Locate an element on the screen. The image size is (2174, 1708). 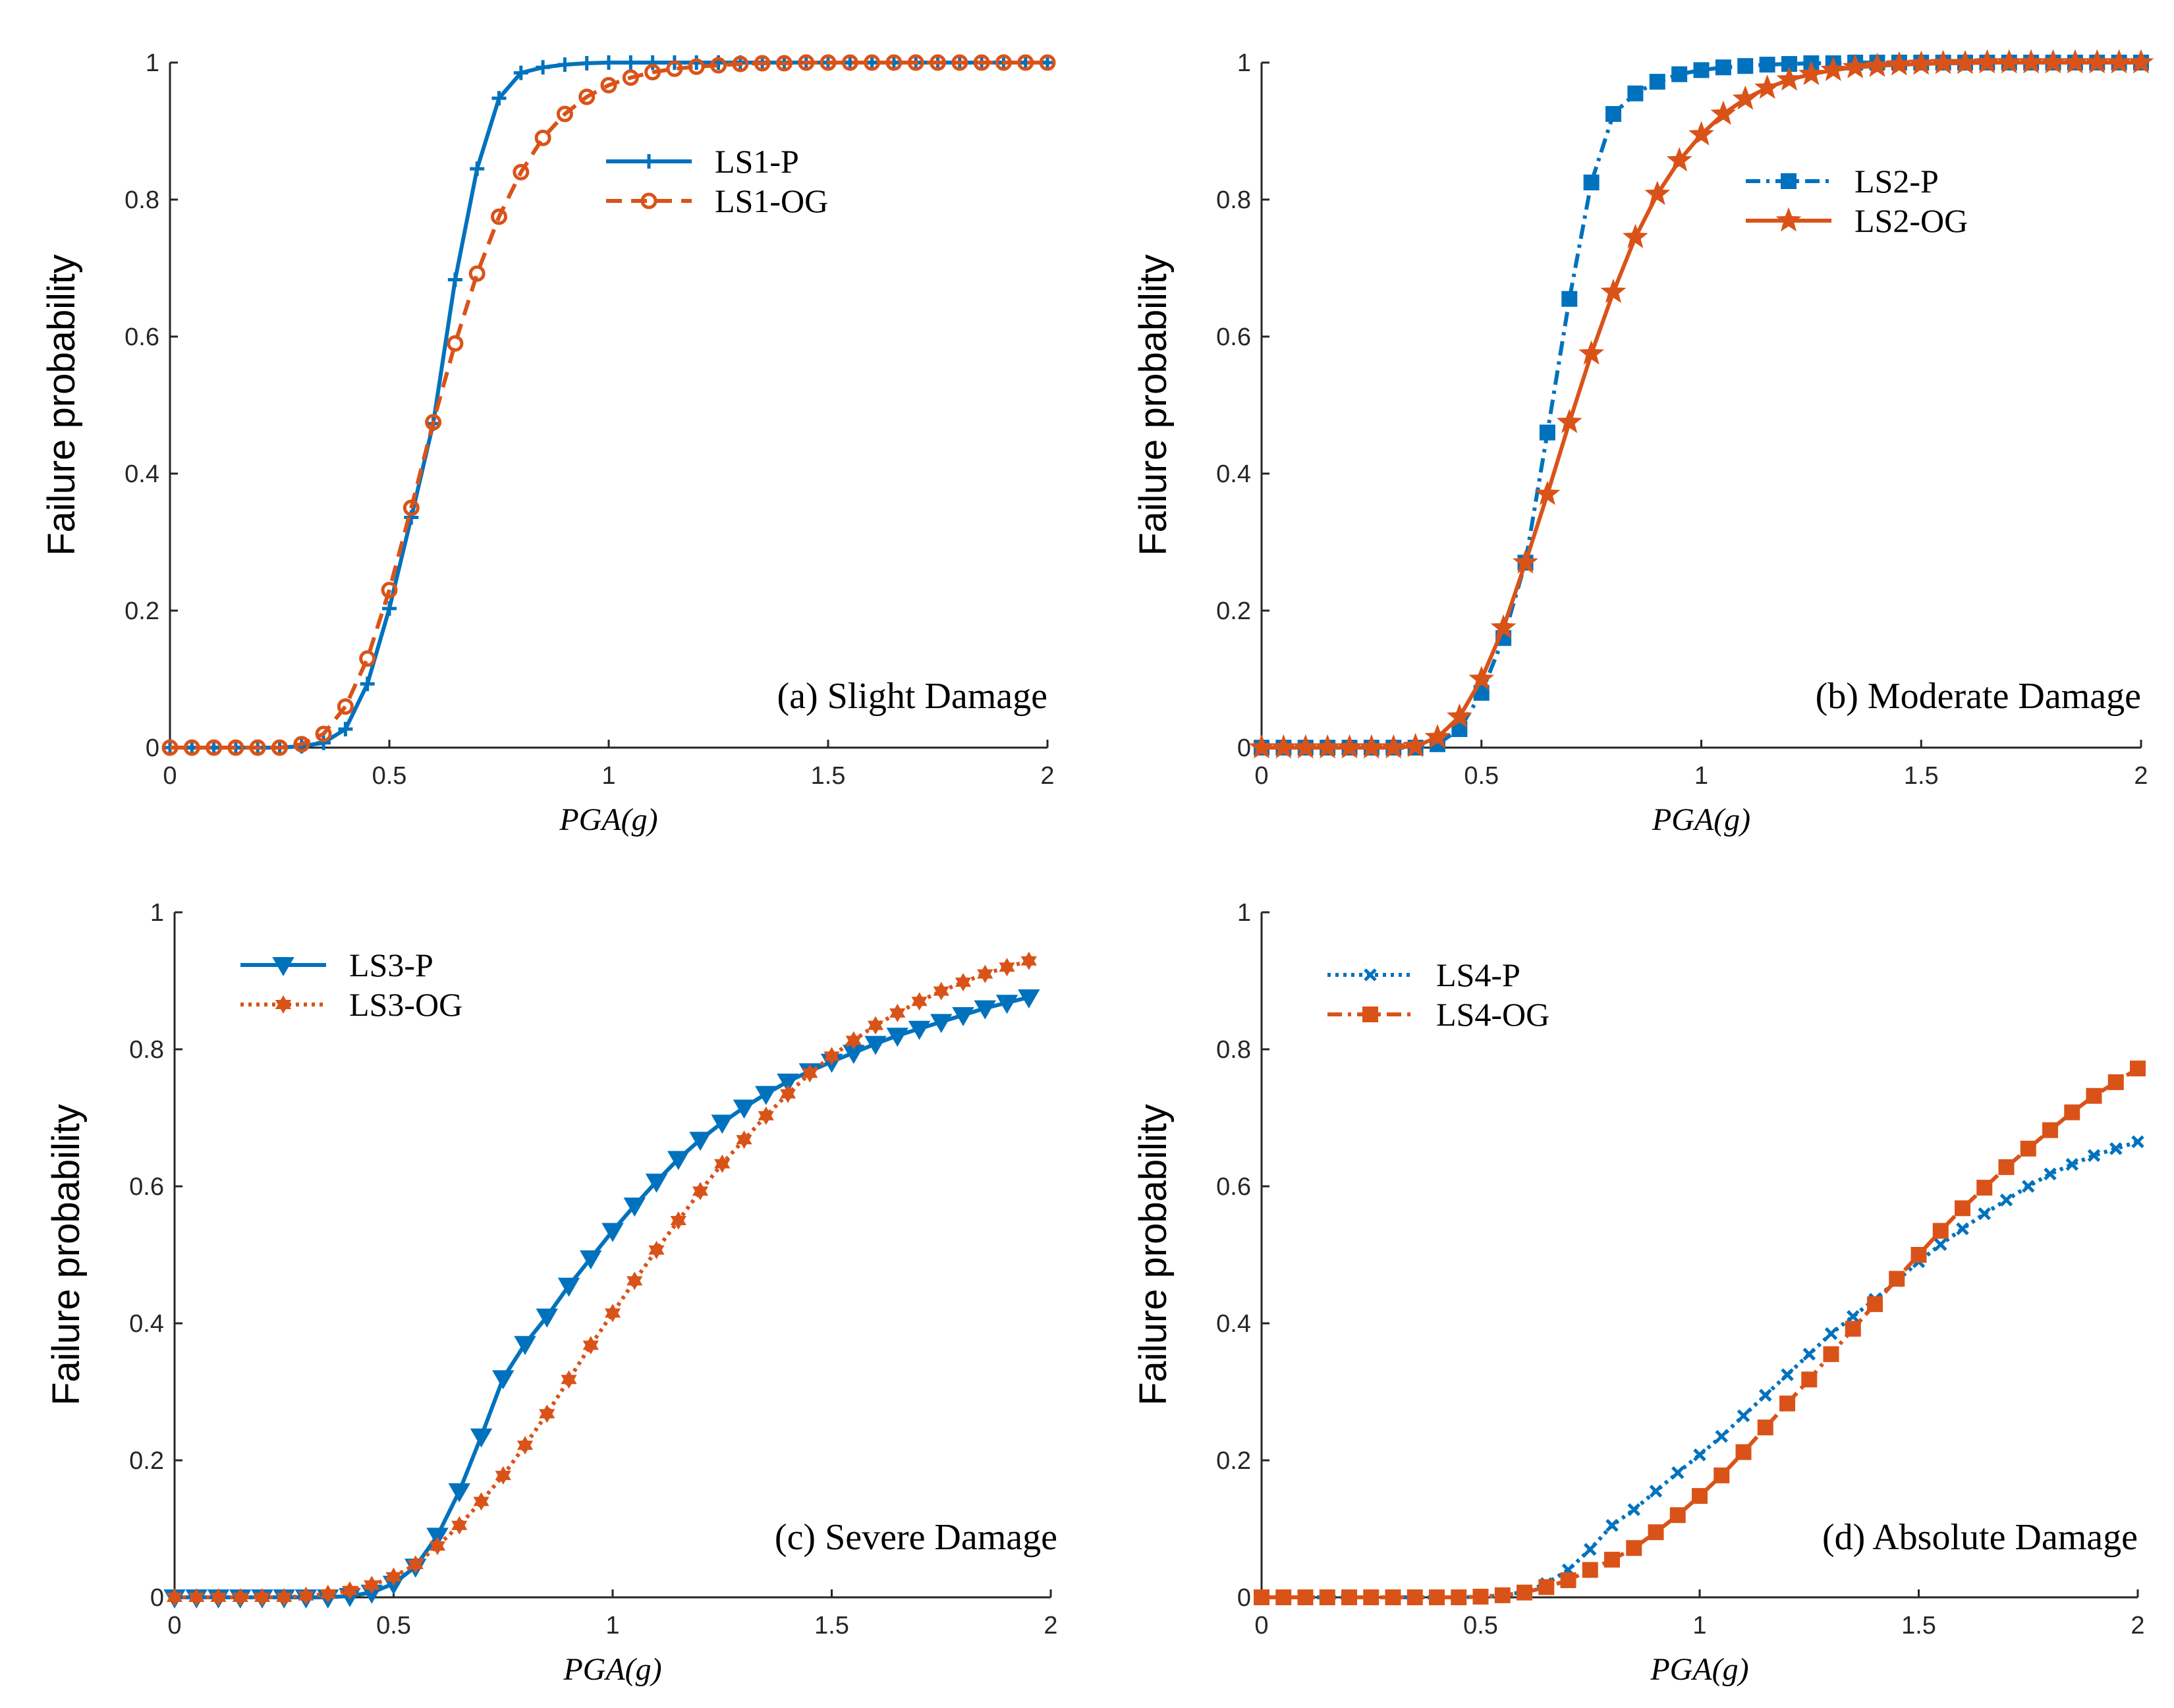
legend-entry: LS3-P is located at coordinates (336, 965).